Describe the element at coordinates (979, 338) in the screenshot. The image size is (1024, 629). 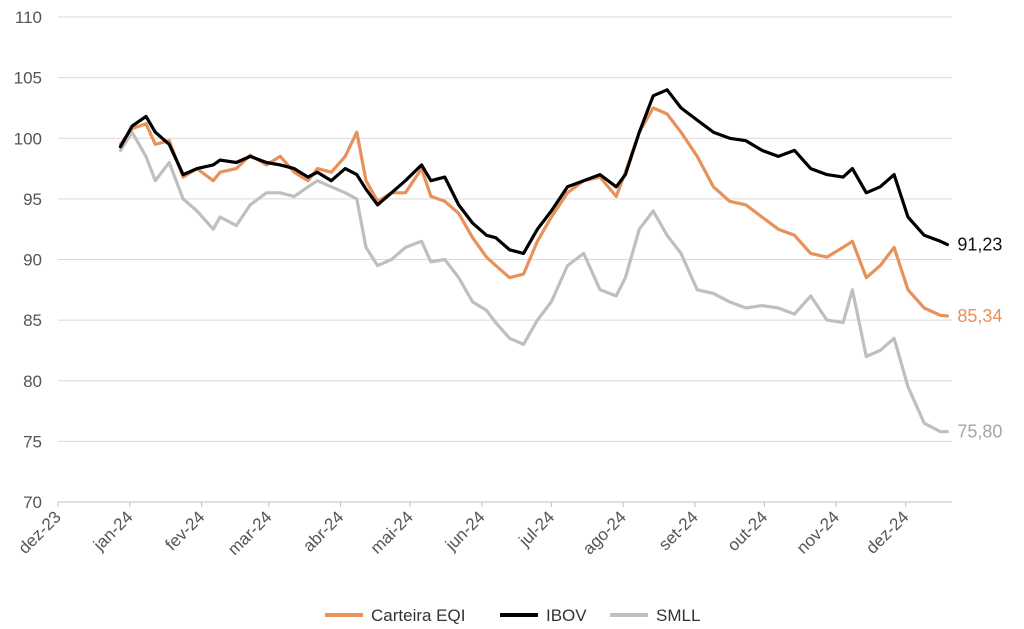
I see `end-labels: 85,34 91,23 75,80` at that location.